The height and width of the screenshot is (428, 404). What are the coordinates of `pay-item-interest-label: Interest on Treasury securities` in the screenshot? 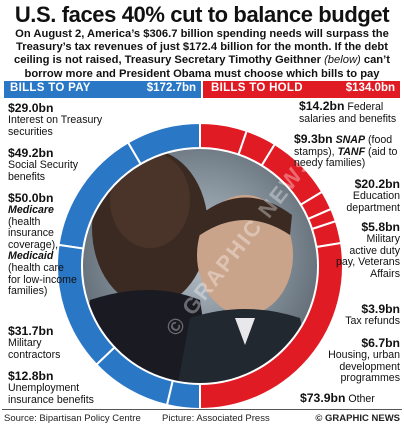 It's located at (55, 126).